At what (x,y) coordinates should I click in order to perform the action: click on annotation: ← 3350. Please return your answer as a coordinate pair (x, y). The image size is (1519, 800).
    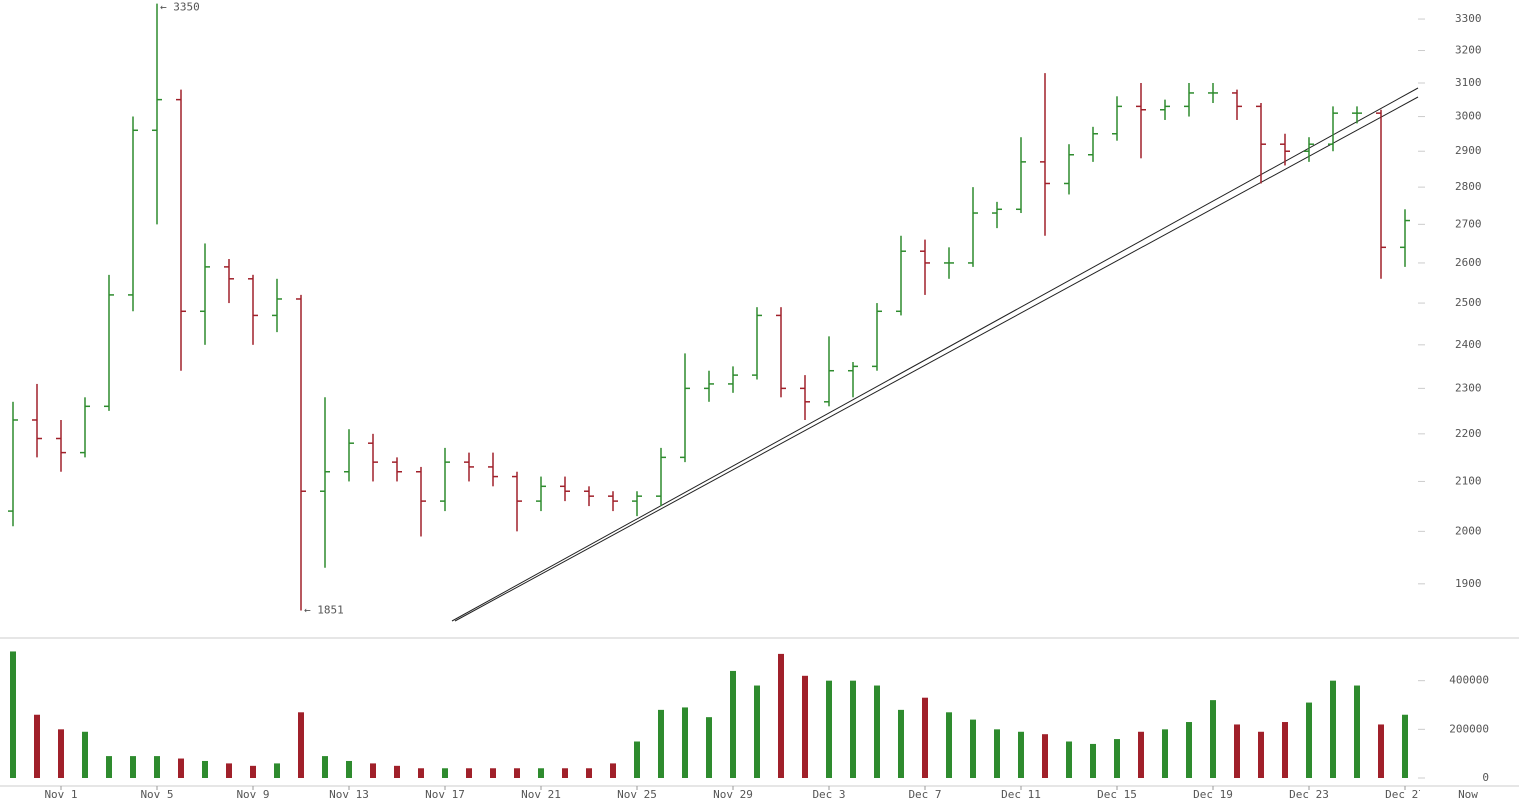
    Looking at the image, I should click on (180, 7).